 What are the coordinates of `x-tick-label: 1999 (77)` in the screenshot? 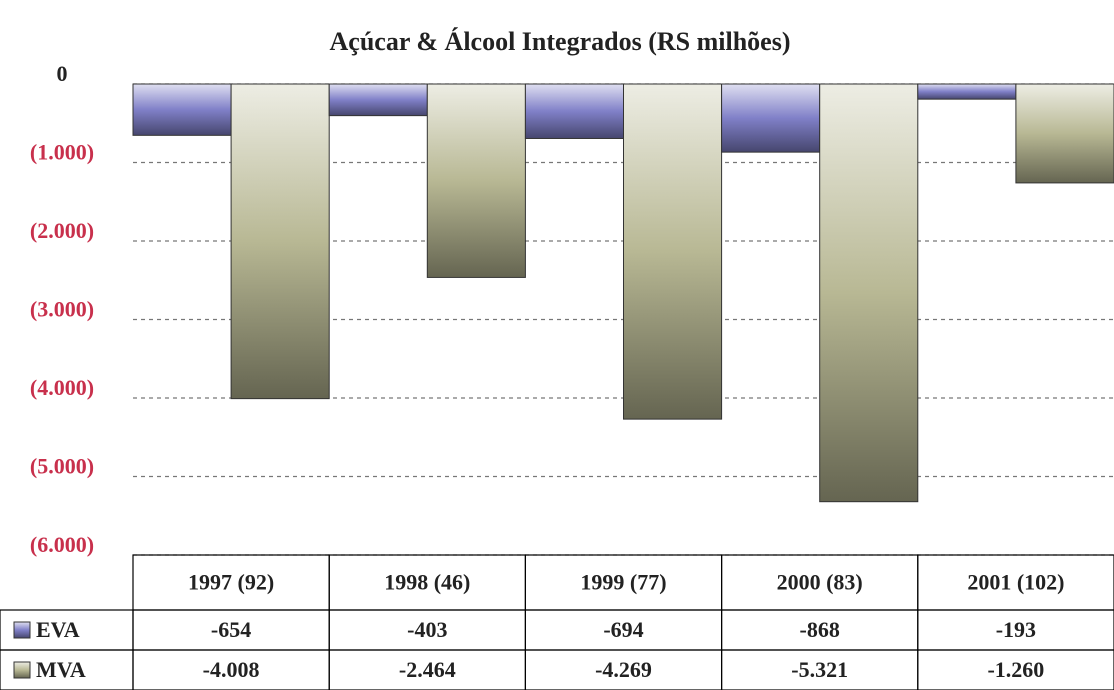 It's located at (623, 582).